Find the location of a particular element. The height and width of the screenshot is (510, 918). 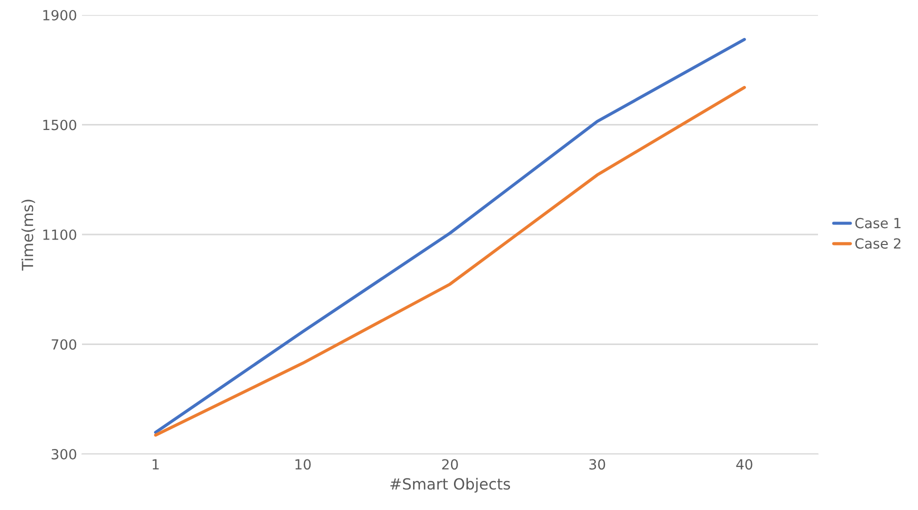

y-tick-label: 1500 is located at coordinates (59, 125).